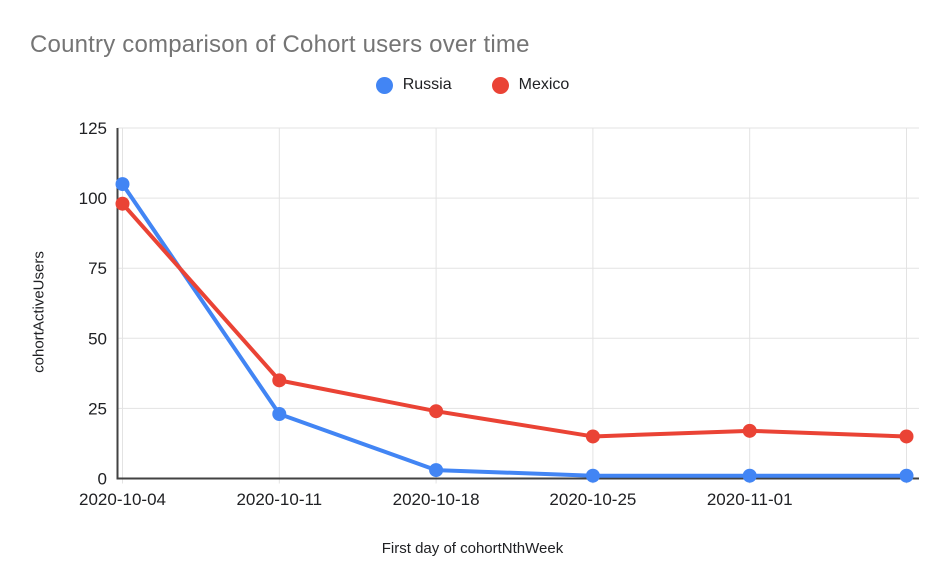 This screenshot has width=945, height=584. What do you see at coordinates (544, 84) in the screenshot?
I see `legend-label-mexico: Mexico` at bounding box center [544, 84].